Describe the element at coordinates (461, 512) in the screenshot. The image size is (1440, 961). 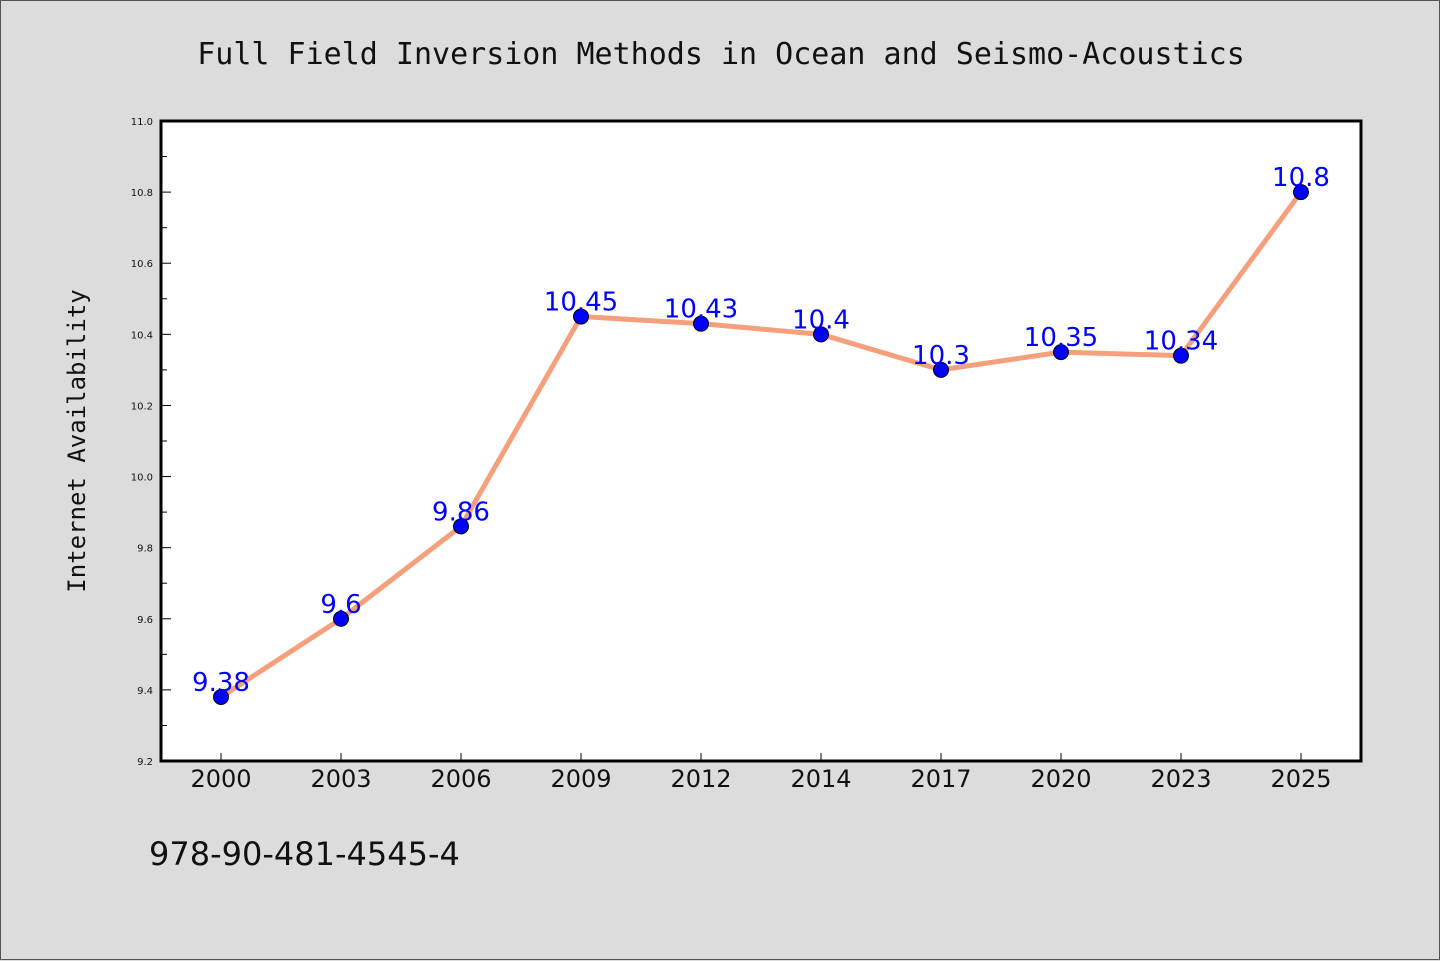
I see `data-label: 9.86` at that location.